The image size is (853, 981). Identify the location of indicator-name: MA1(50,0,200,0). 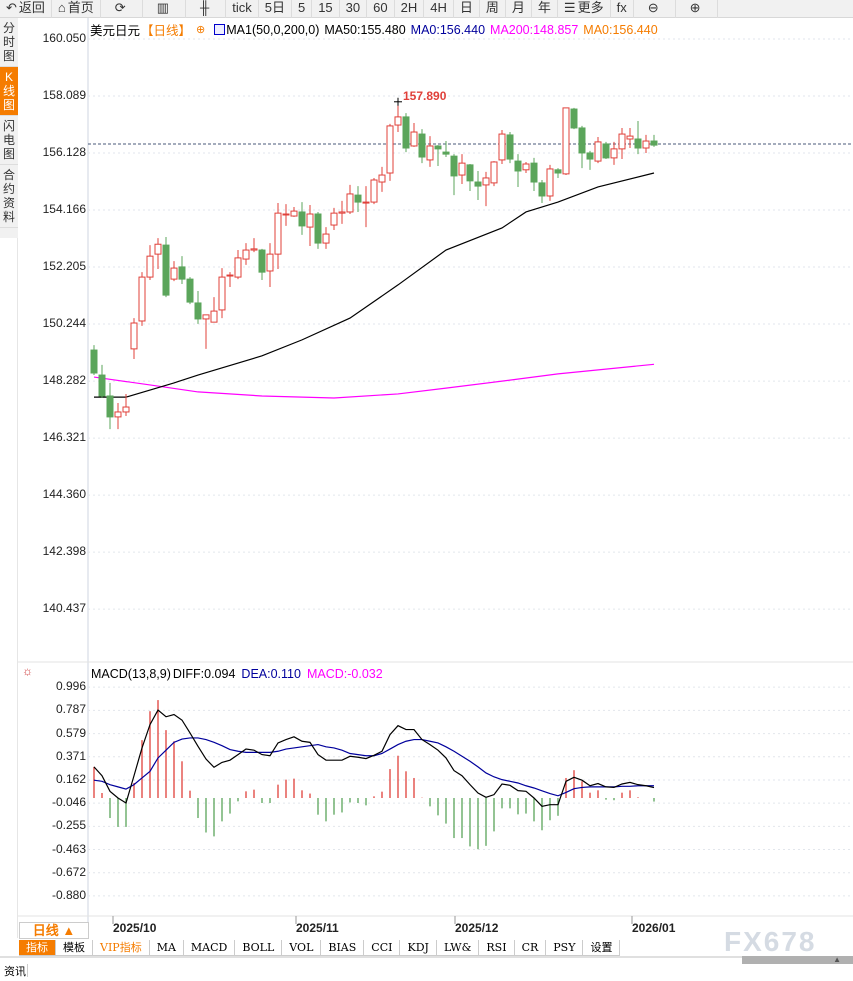
(273, 29).